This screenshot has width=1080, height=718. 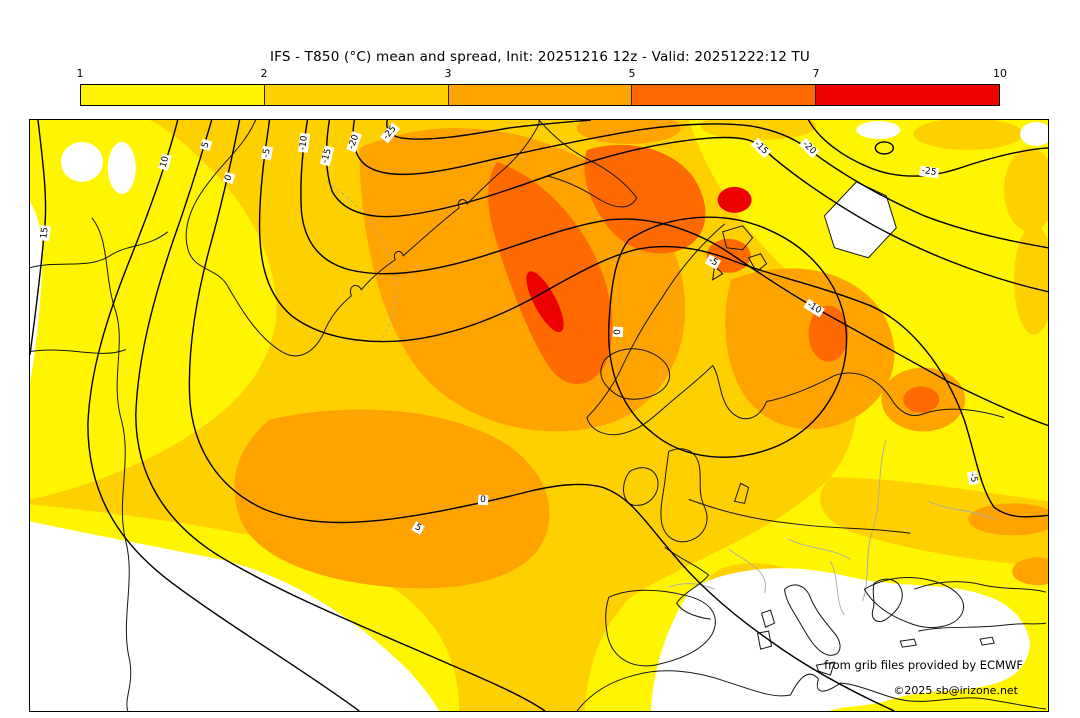 What do you see at coordinates (80, 73) in the screenshot?
I see `colorbar-tick: 1` at bounding box center [80, 73].